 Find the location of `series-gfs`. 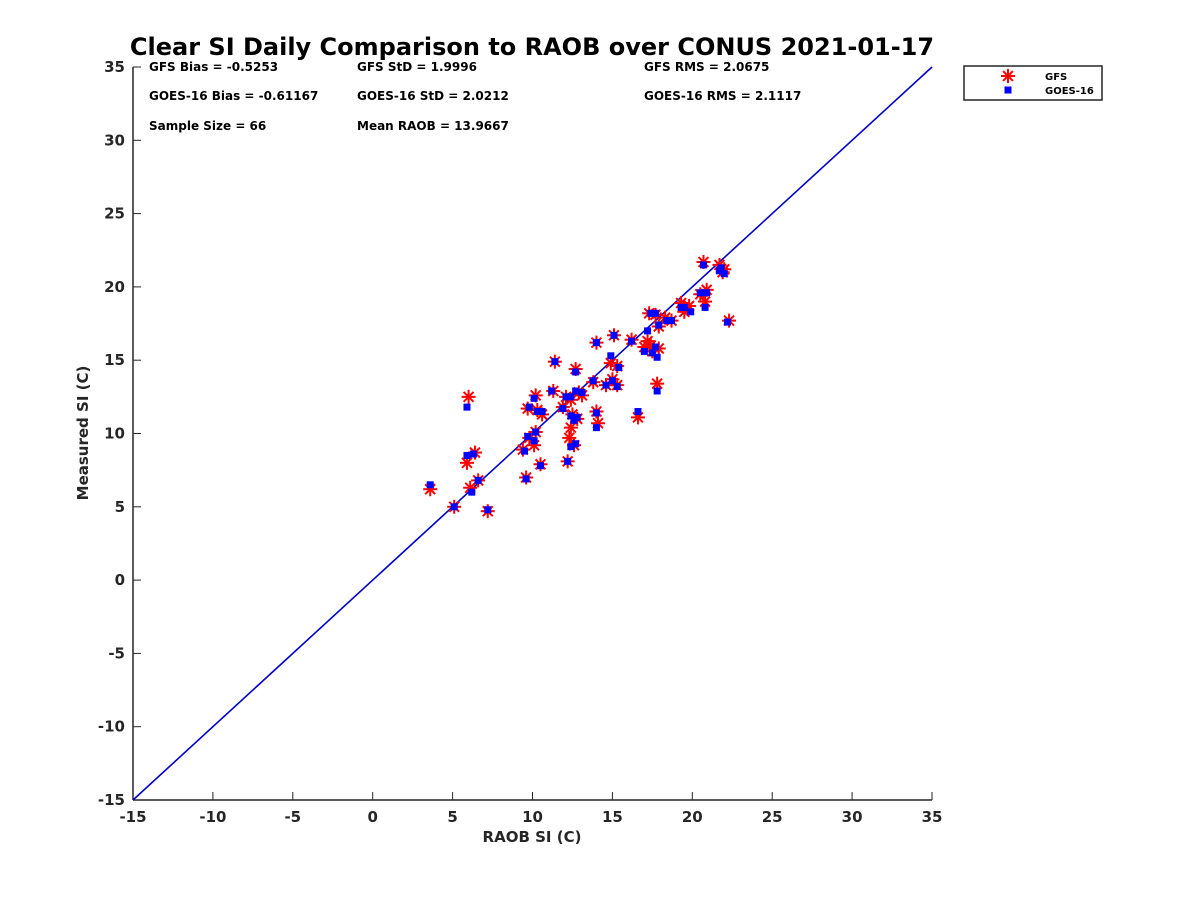

series-gfs is located at coordinates (580, 386).